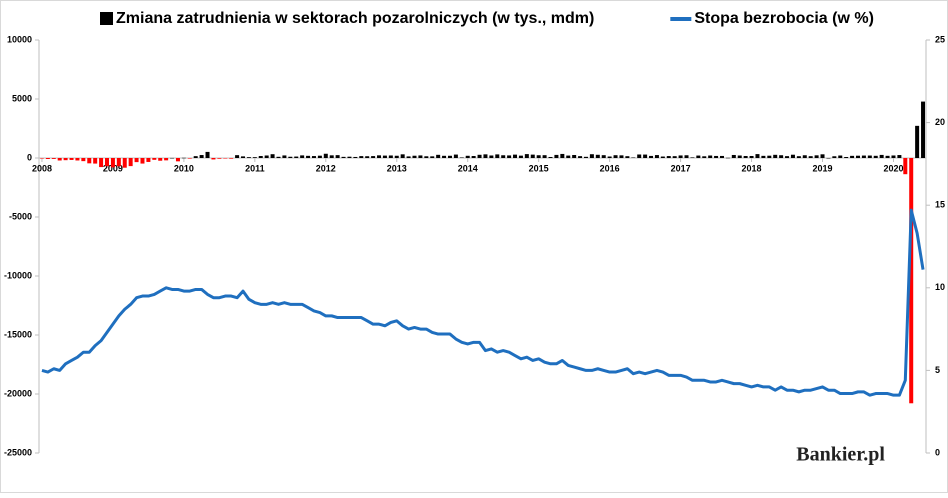  Describe the element at coordinates (19, 39) in the screenshot. I see `y-tick-label: 10000` at that location.